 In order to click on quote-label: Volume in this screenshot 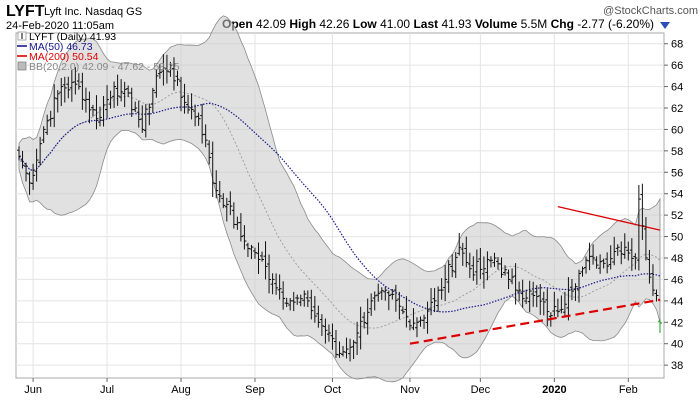, I will do `click(495, 24)`.